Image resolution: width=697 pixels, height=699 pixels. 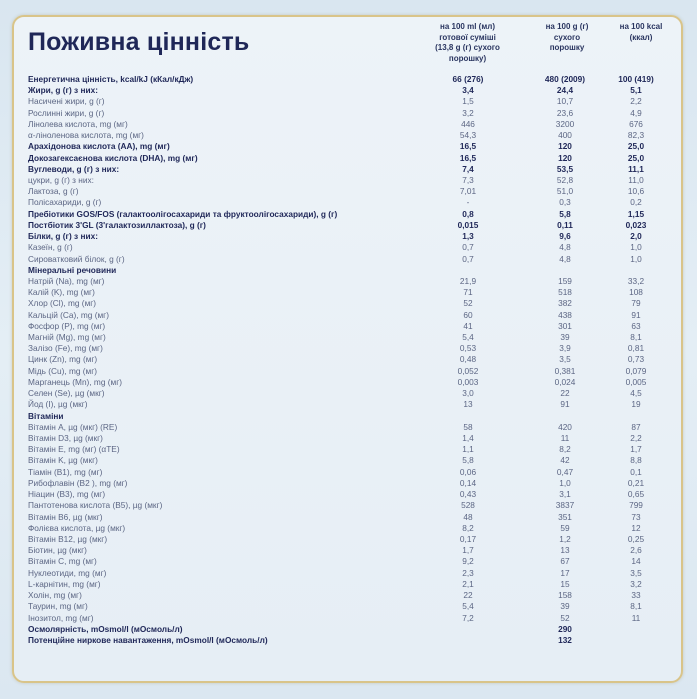 I want to click on row-value-col3: 5,1, so click(x=636, y=90).